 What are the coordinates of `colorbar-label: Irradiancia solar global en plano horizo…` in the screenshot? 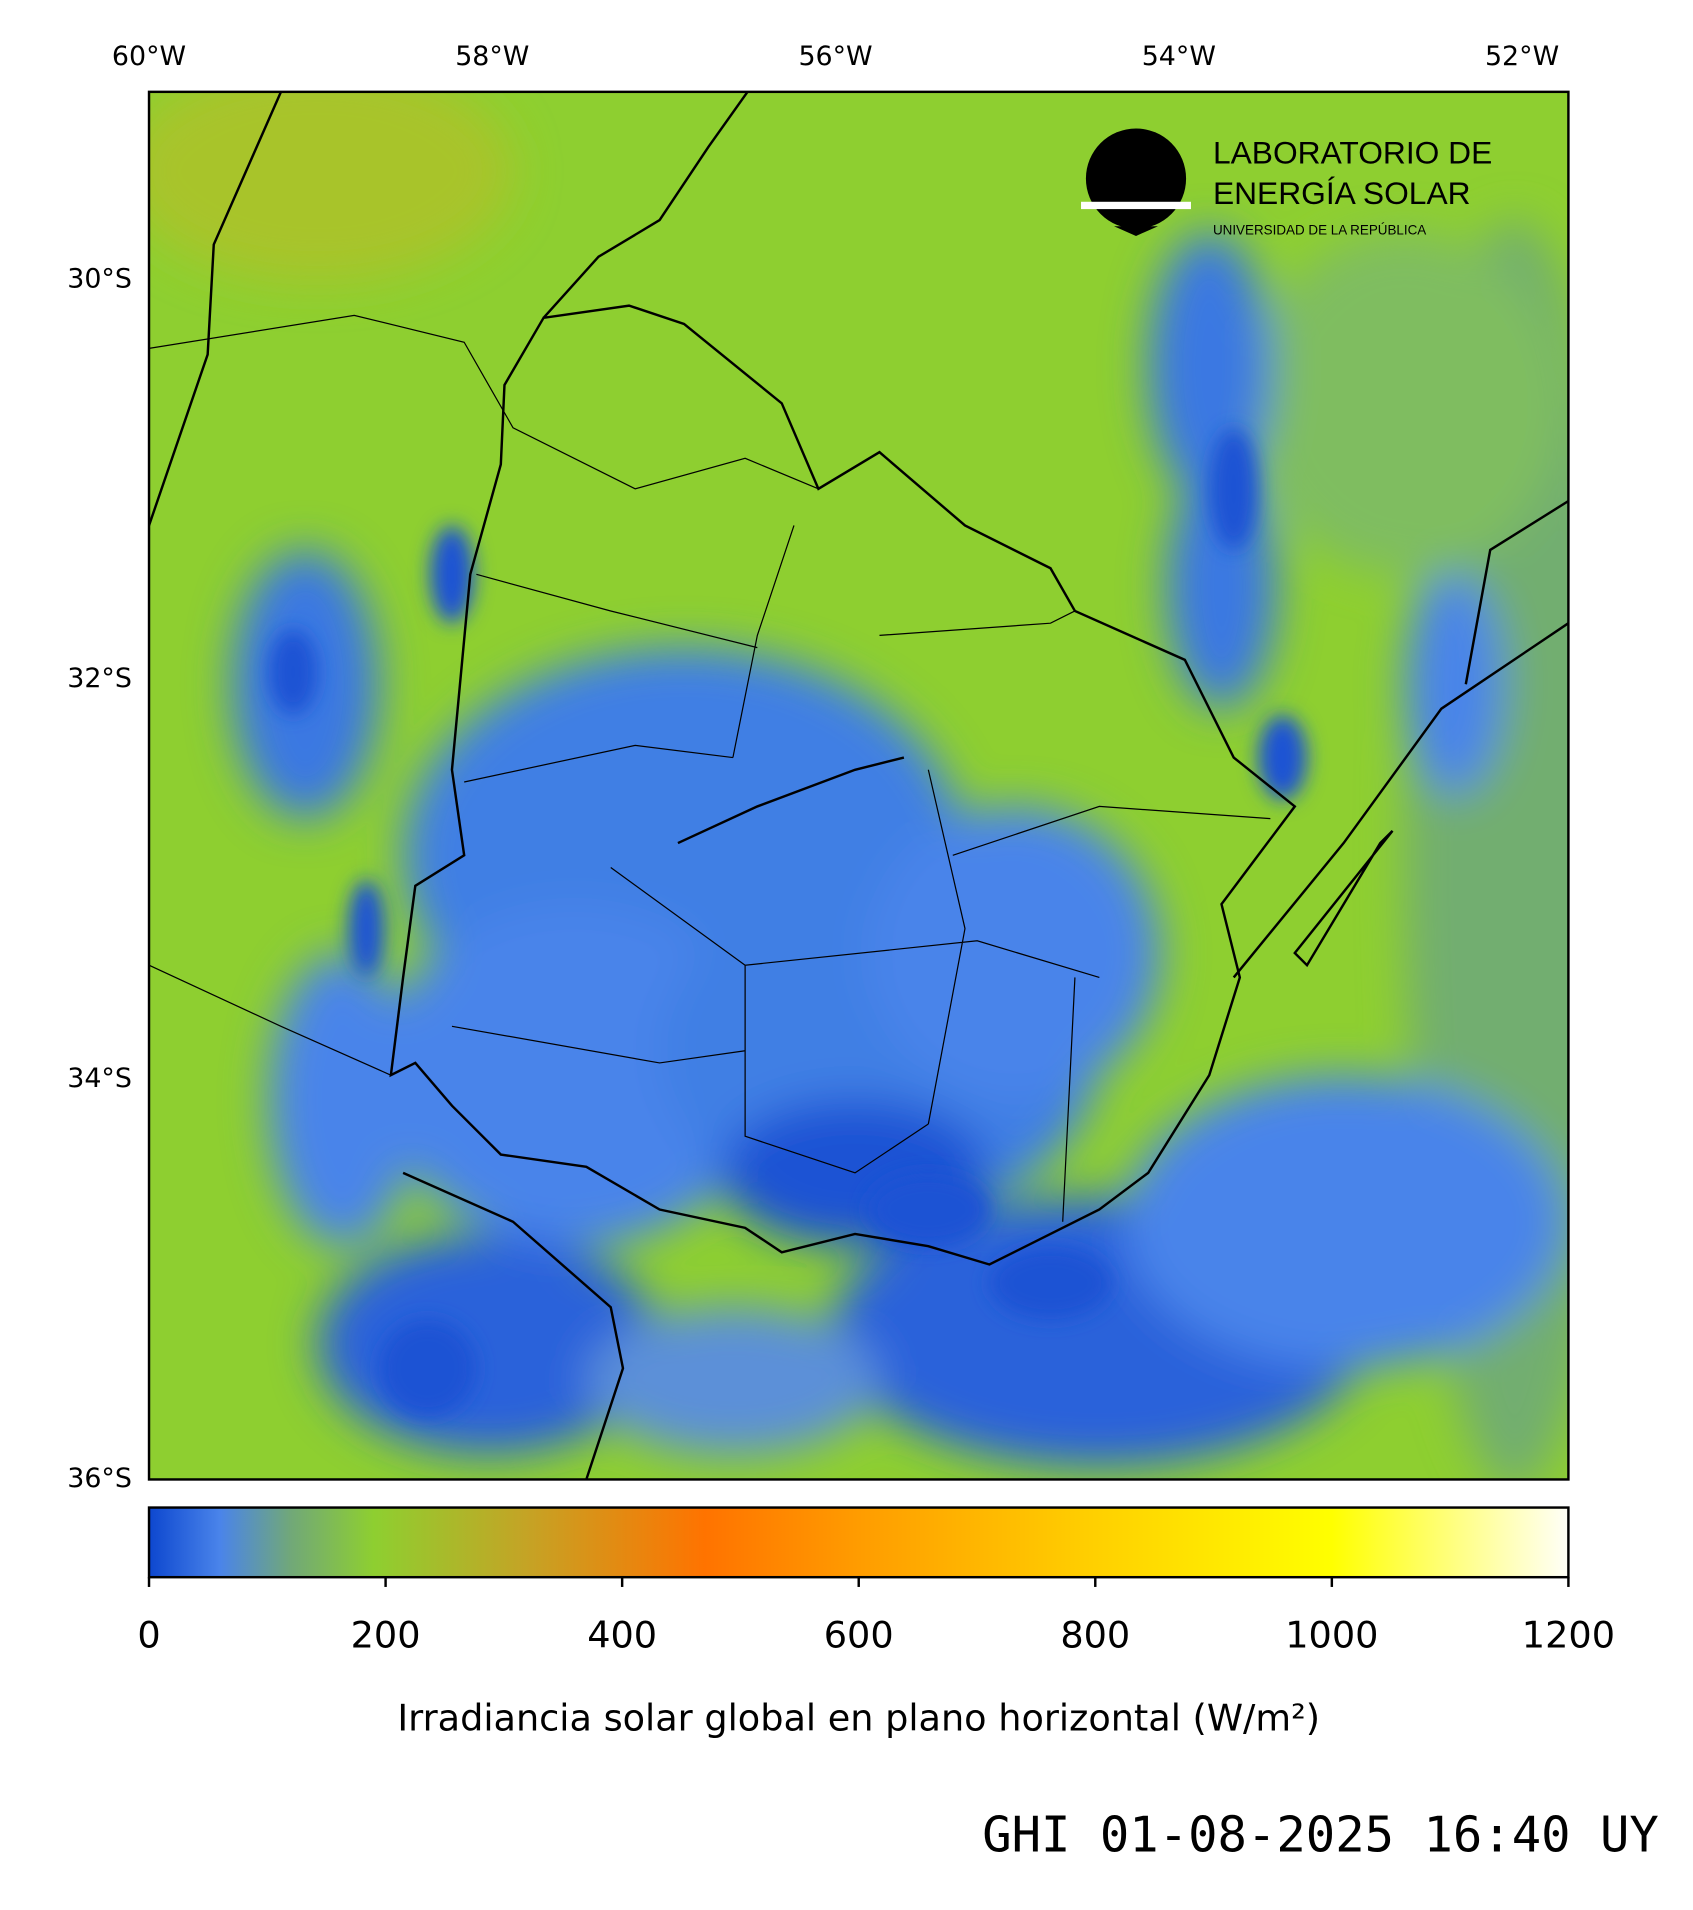 It's located at (858, 1718).